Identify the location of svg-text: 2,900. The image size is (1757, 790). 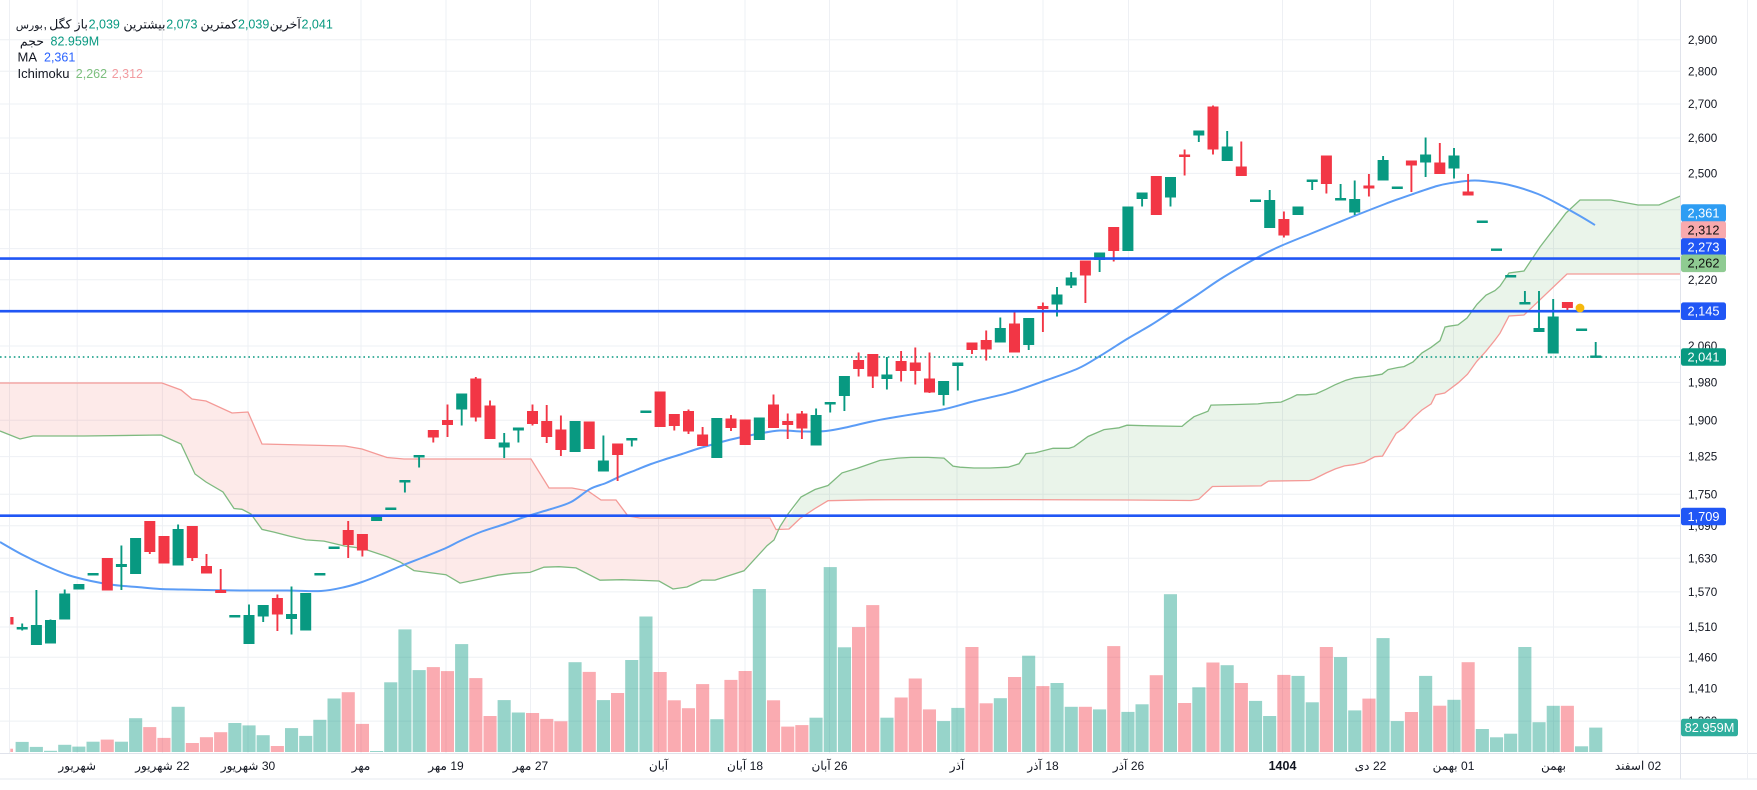
(1703, 40).